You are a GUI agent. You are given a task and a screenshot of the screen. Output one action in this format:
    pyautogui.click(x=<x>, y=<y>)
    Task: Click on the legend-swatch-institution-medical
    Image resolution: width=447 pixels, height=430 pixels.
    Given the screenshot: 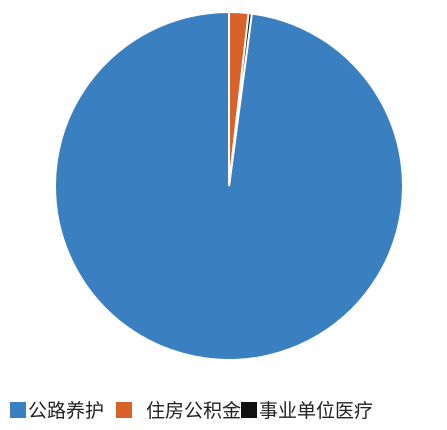 What is the action you would take?
    pyautogui.click(x=249, y=409)
    